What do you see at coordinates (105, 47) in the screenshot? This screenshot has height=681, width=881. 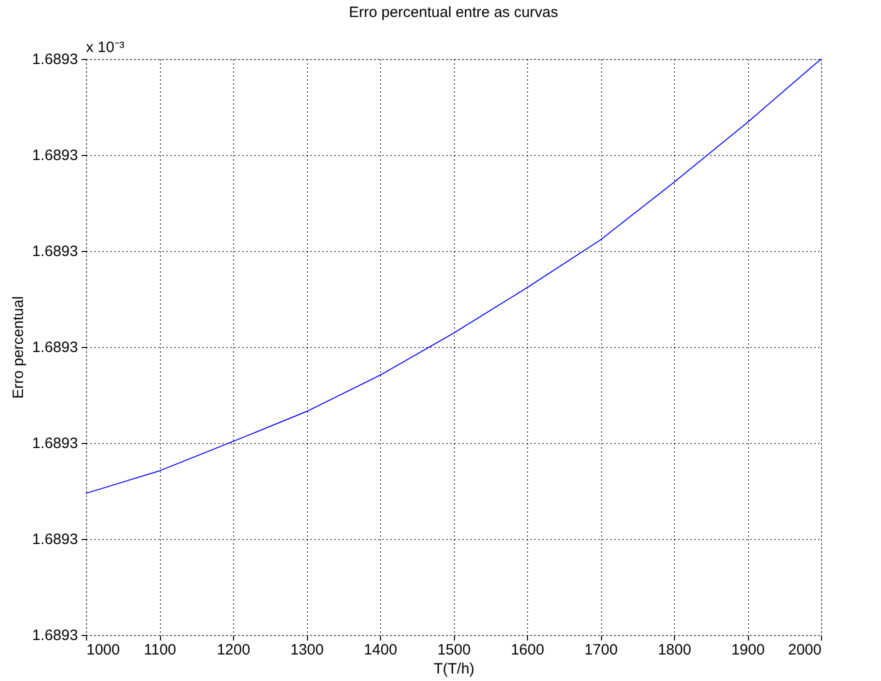 I see `text: x 10⁻³` at bounding box center [105, 47].